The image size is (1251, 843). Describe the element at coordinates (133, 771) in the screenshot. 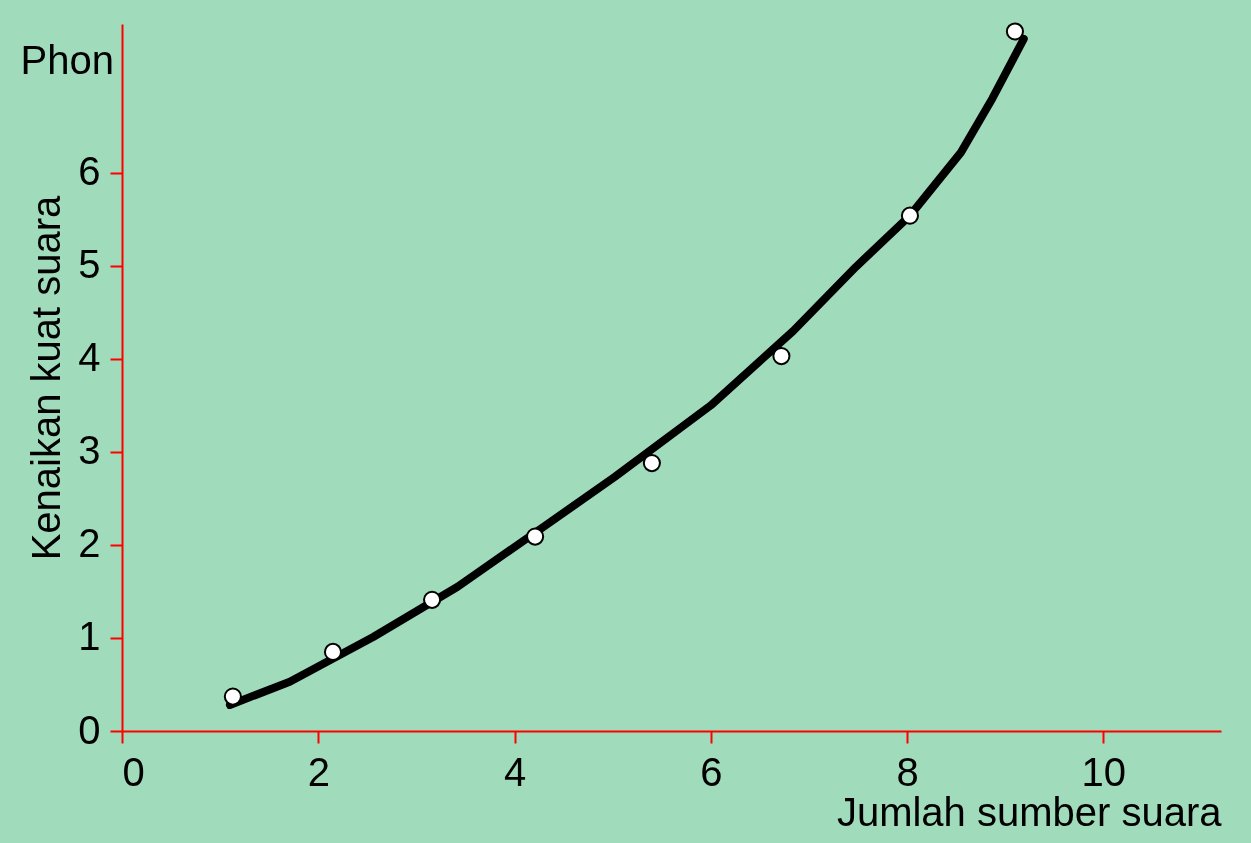

I see `x-tick-label: 0` at that location.